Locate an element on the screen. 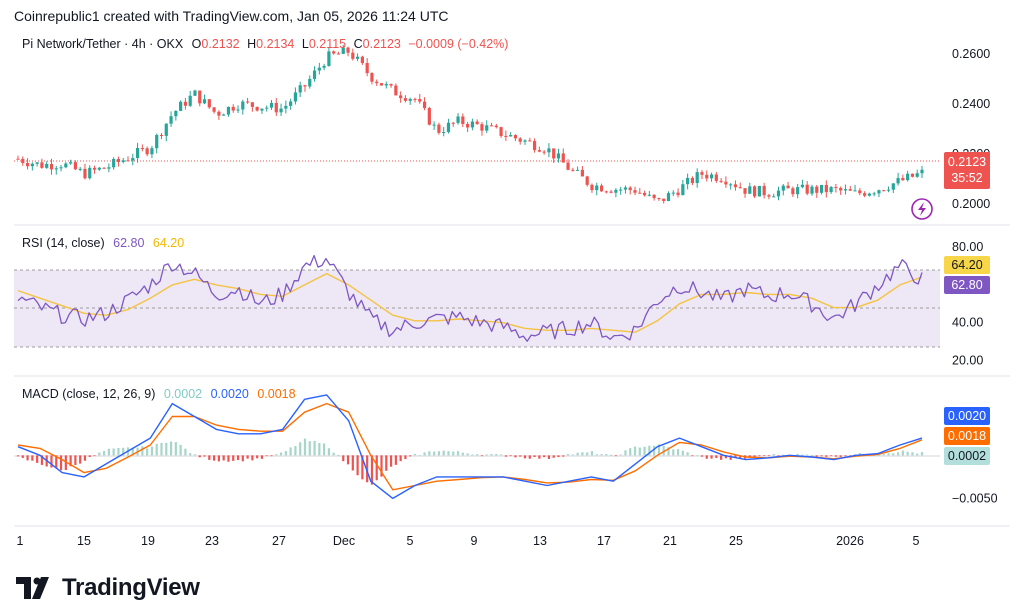 This screenshot has height=616, width=1024. x-axis-label: 13 is located at coordinates (540, 541).